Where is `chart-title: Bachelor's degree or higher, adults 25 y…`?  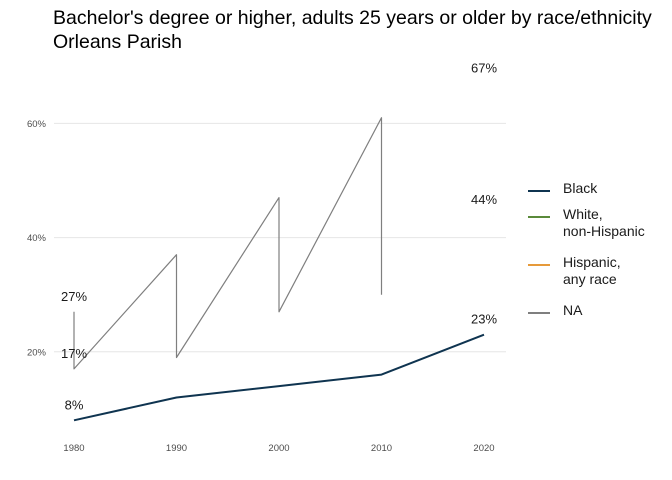 chart-title: Bachelor's degree or higher, adults 25 y… is located at coordinates (352, 30).